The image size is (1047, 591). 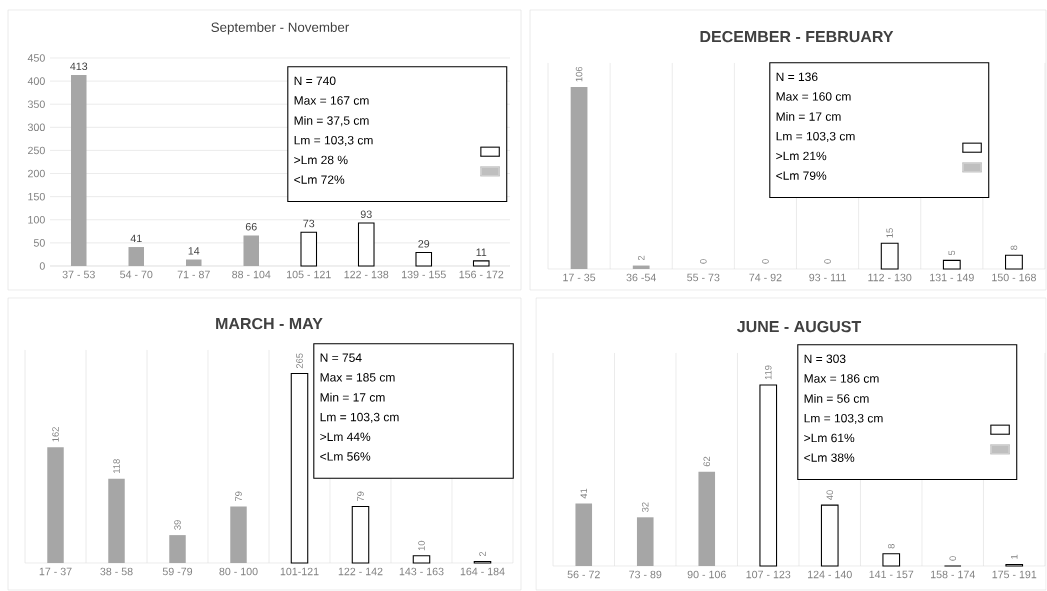 I want to click on x-tick-label: 59 -79, so click(x=177, y=571).